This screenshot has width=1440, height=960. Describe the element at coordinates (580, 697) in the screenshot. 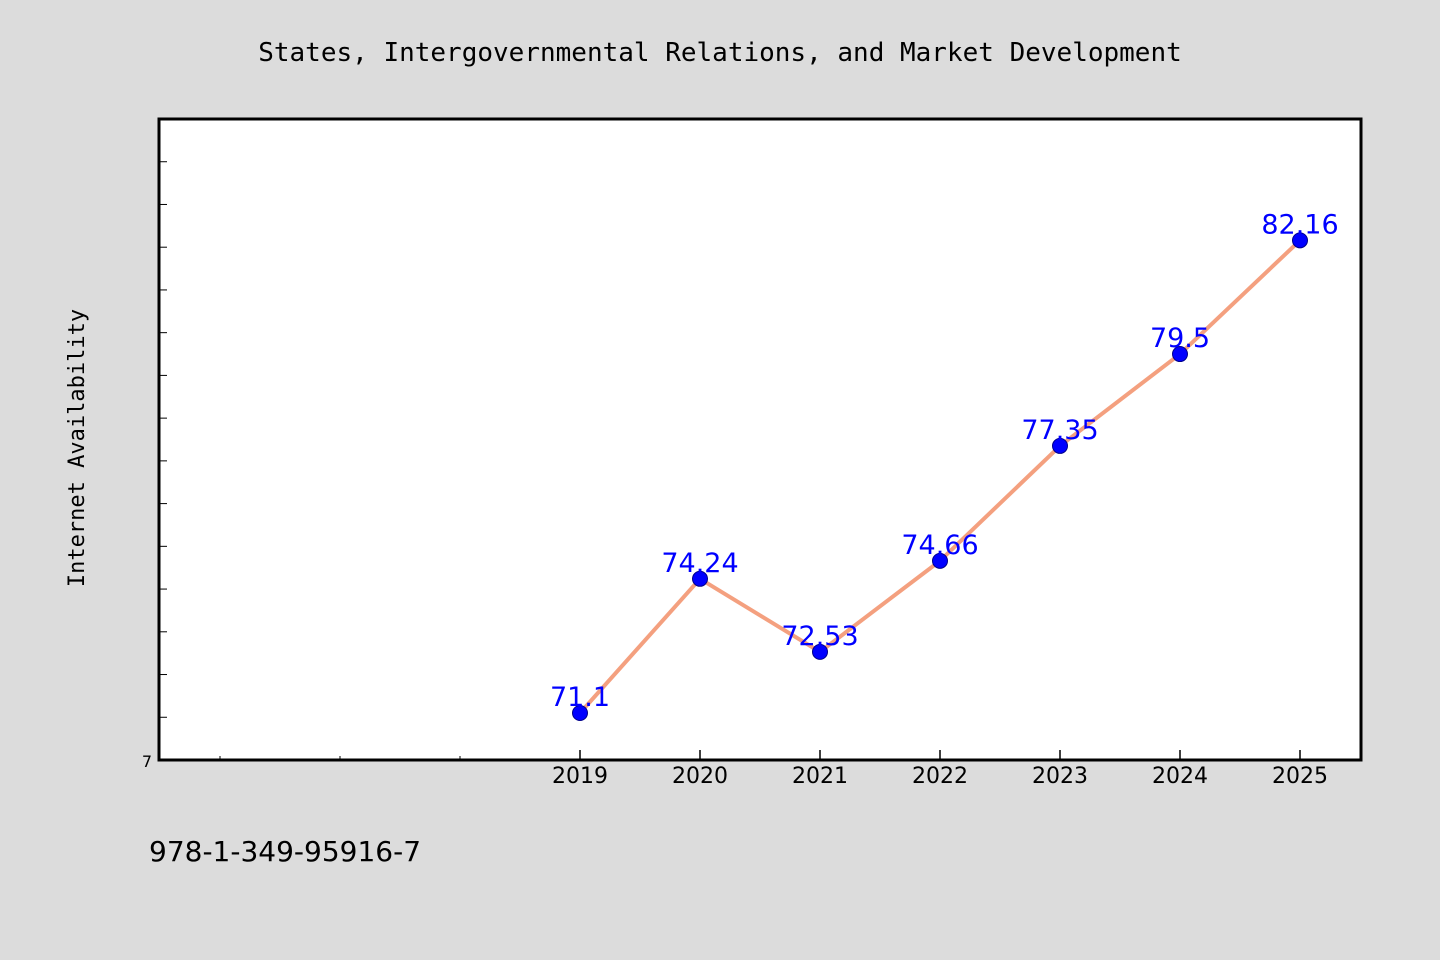

I see `data-label: 71.1` at that location.